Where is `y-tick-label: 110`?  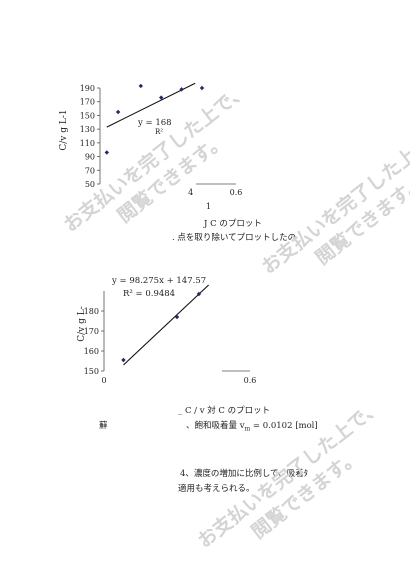
y-tick-label: 110 is located at coordinates (87, 143).